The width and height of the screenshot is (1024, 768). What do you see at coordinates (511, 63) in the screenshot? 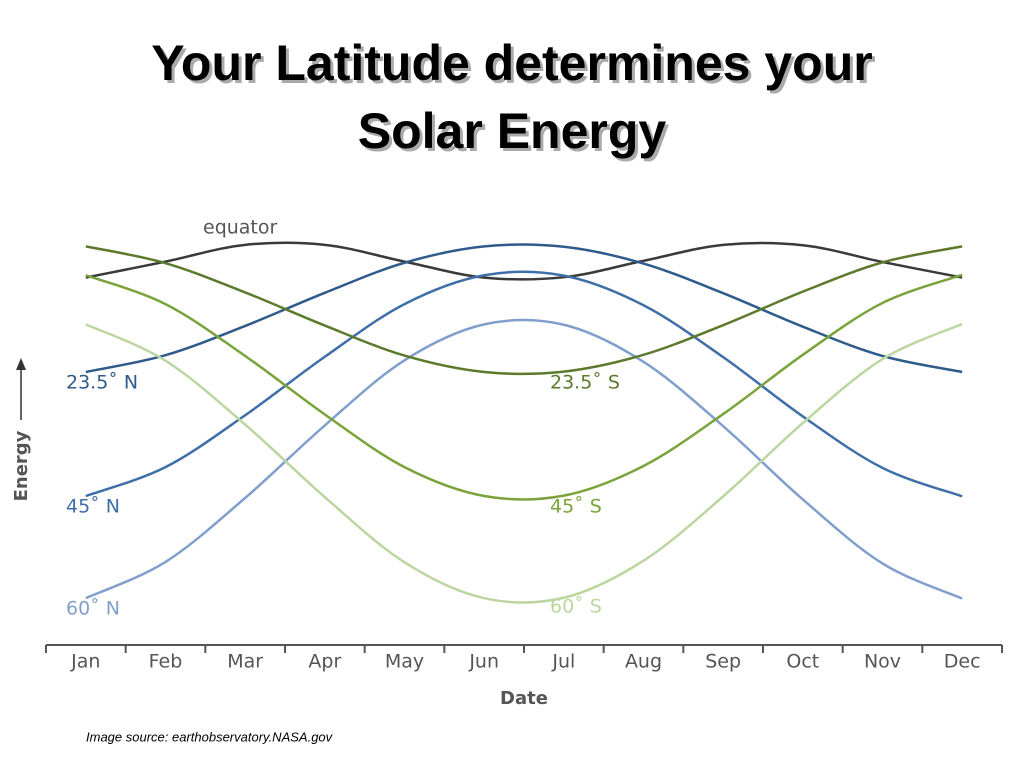
I see `title-line: Your Latitude determines your` at bounding box center [511, 63].